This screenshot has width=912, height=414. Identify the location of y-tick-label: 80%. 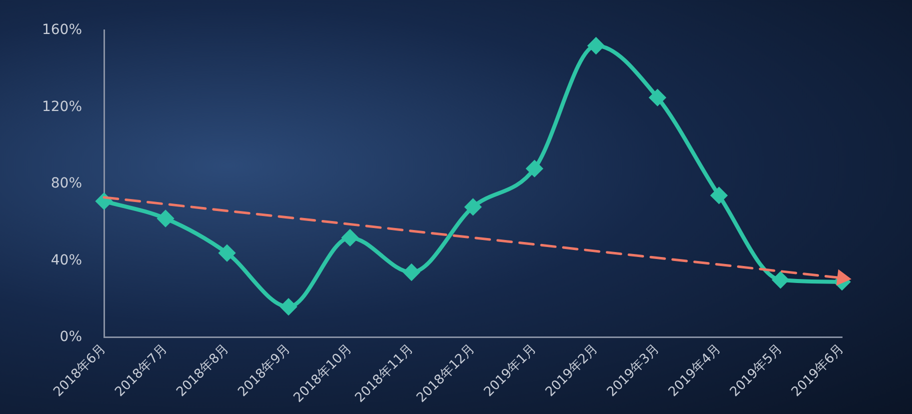
(66, 184).